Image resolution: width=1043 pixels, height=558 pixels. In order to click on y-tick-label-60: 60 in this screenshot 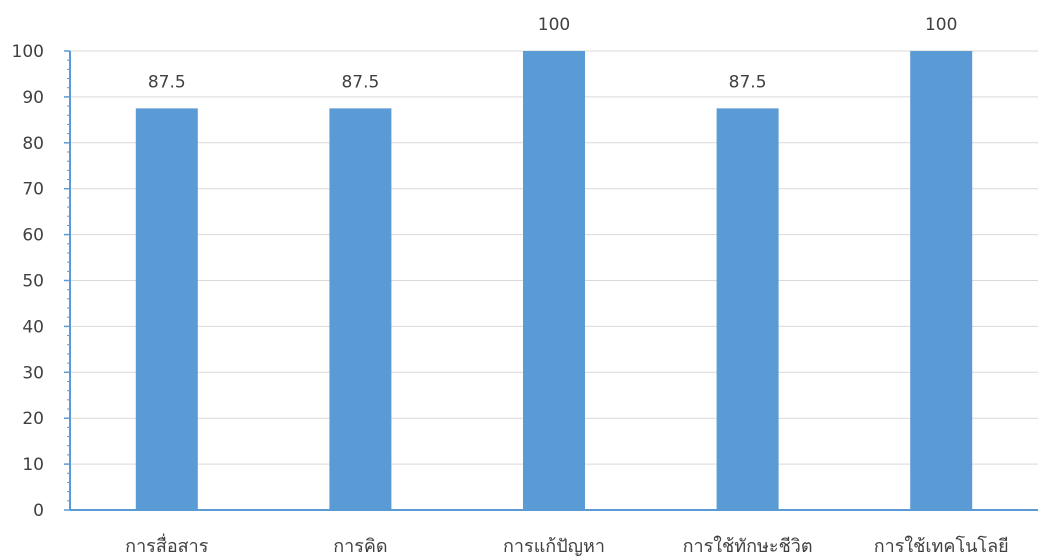, I will do `click(33, 236)`.